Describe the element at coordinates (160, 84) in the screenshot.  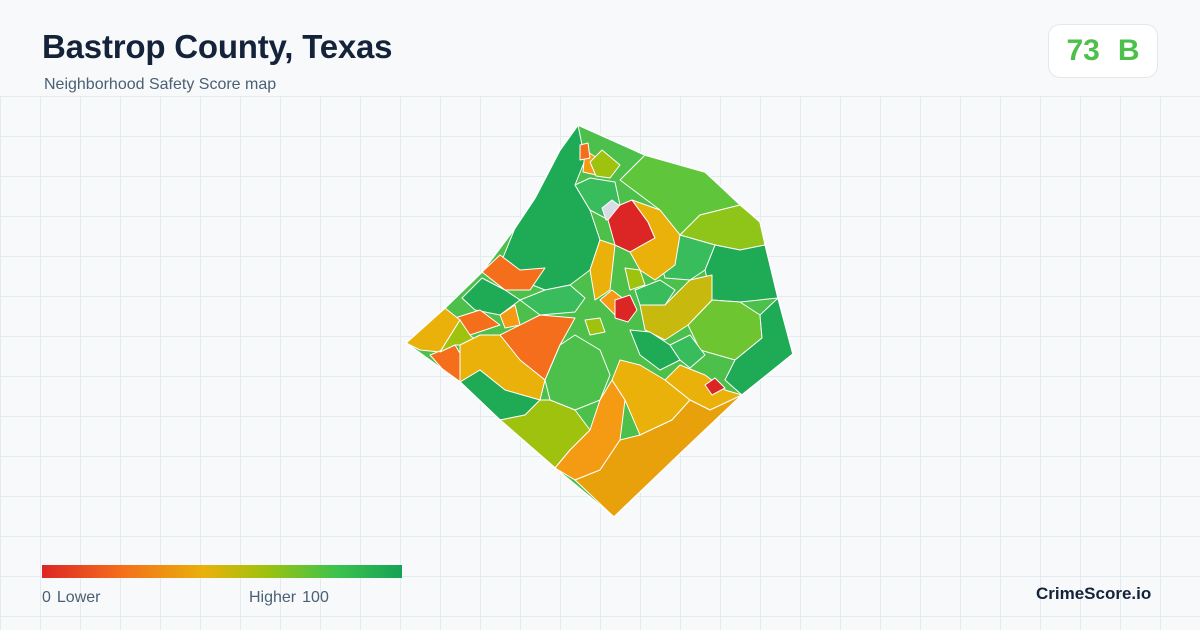
I see `page-subtitle: Neighborhood Safety Score map` at that location.